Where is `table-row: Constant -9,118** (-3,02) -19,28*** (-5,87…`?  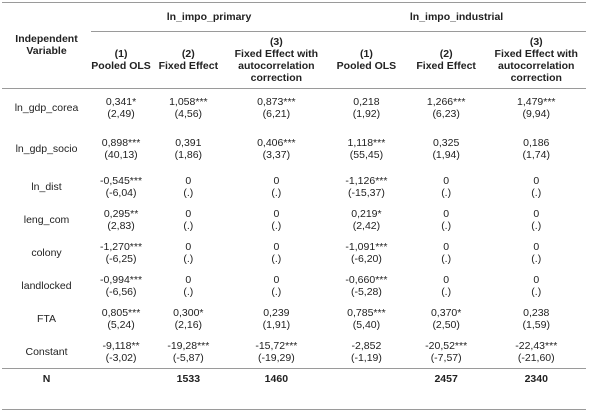 table-row: Constant -9,118** (-3,02) -19,28*** (-5,87… is located at coordinates (294, 352).